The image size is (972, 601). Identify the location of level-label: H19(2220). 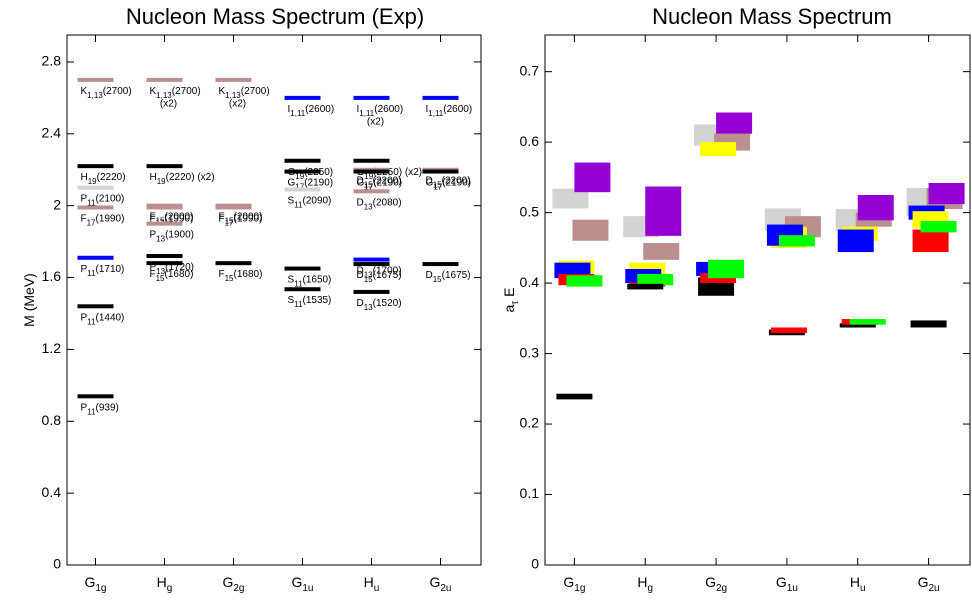
(103, 179).